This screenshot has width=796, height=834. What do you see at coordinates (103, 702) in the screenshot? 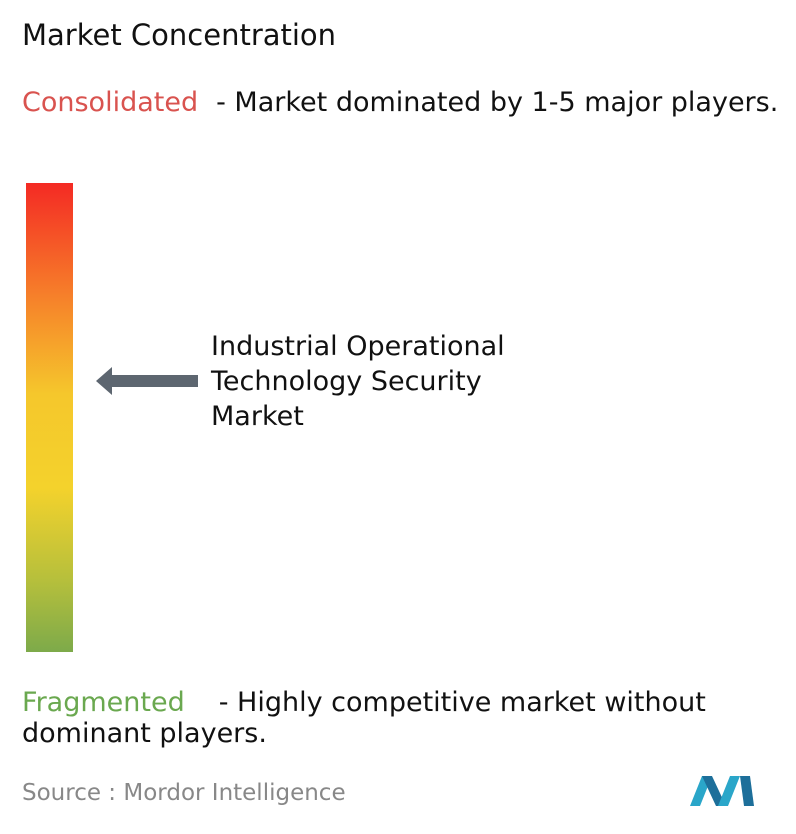
I see `fragmented-label: Fragmented` at bounding box center [103, 702].